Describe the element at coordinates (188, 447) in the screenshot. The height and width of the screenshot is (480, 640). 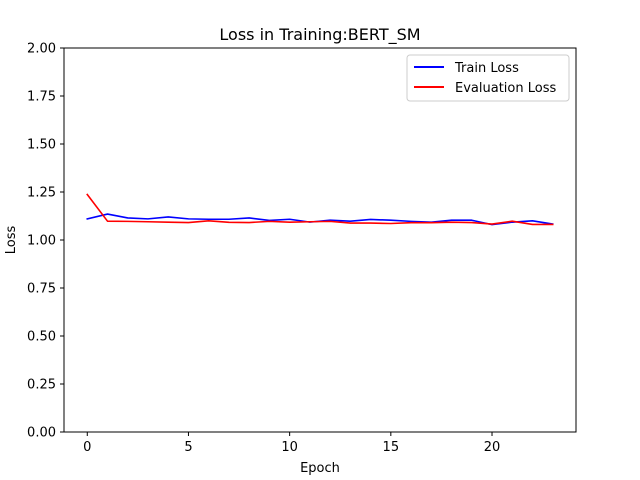
I see `x-tick-label: 5` at that location.